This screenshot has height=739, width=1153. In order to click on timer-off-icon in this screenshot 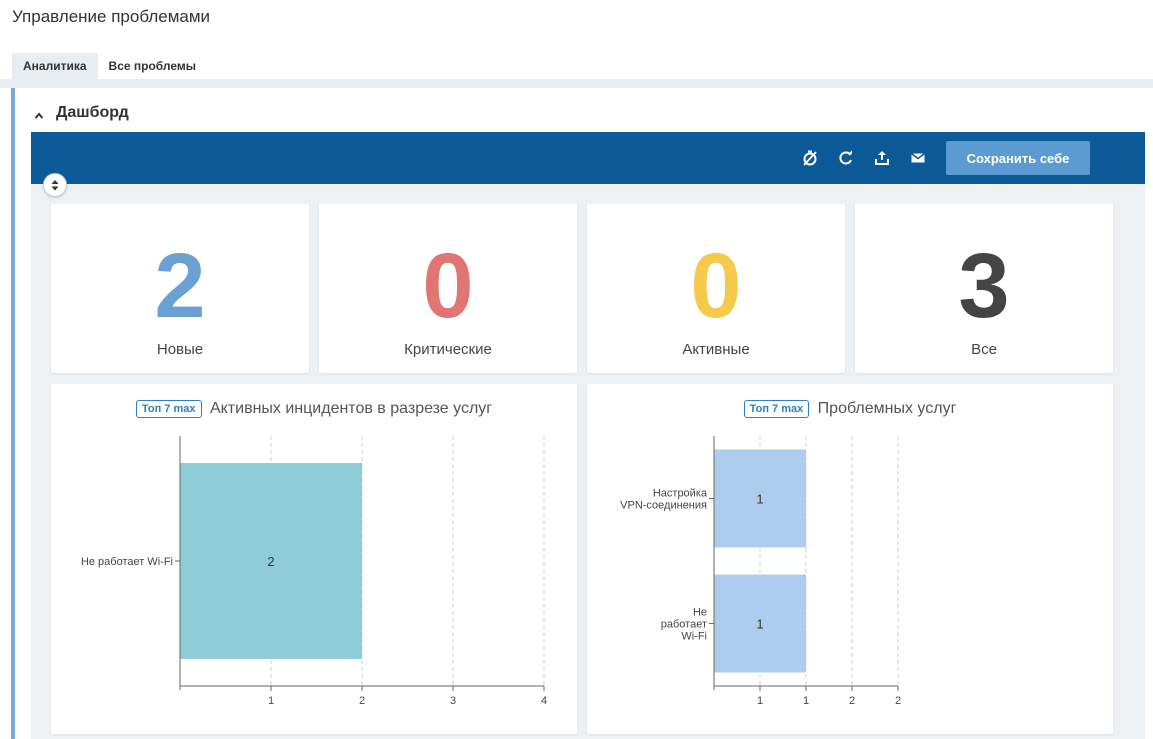, I will do `click(810, 158)`.